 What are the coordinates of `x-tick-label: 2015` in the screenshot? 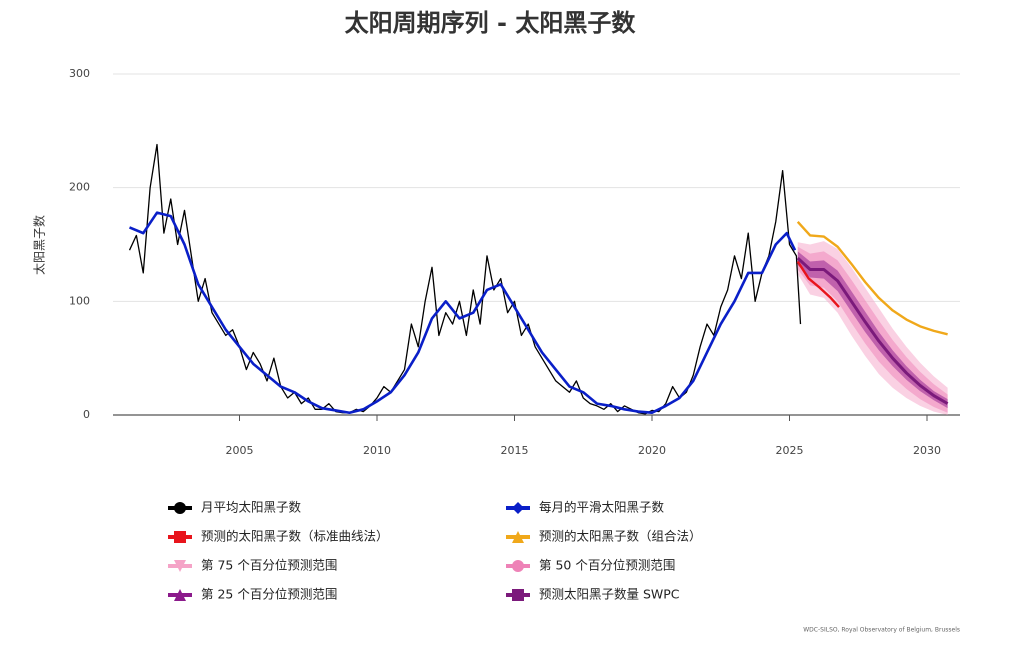 It's located at (515, 450).